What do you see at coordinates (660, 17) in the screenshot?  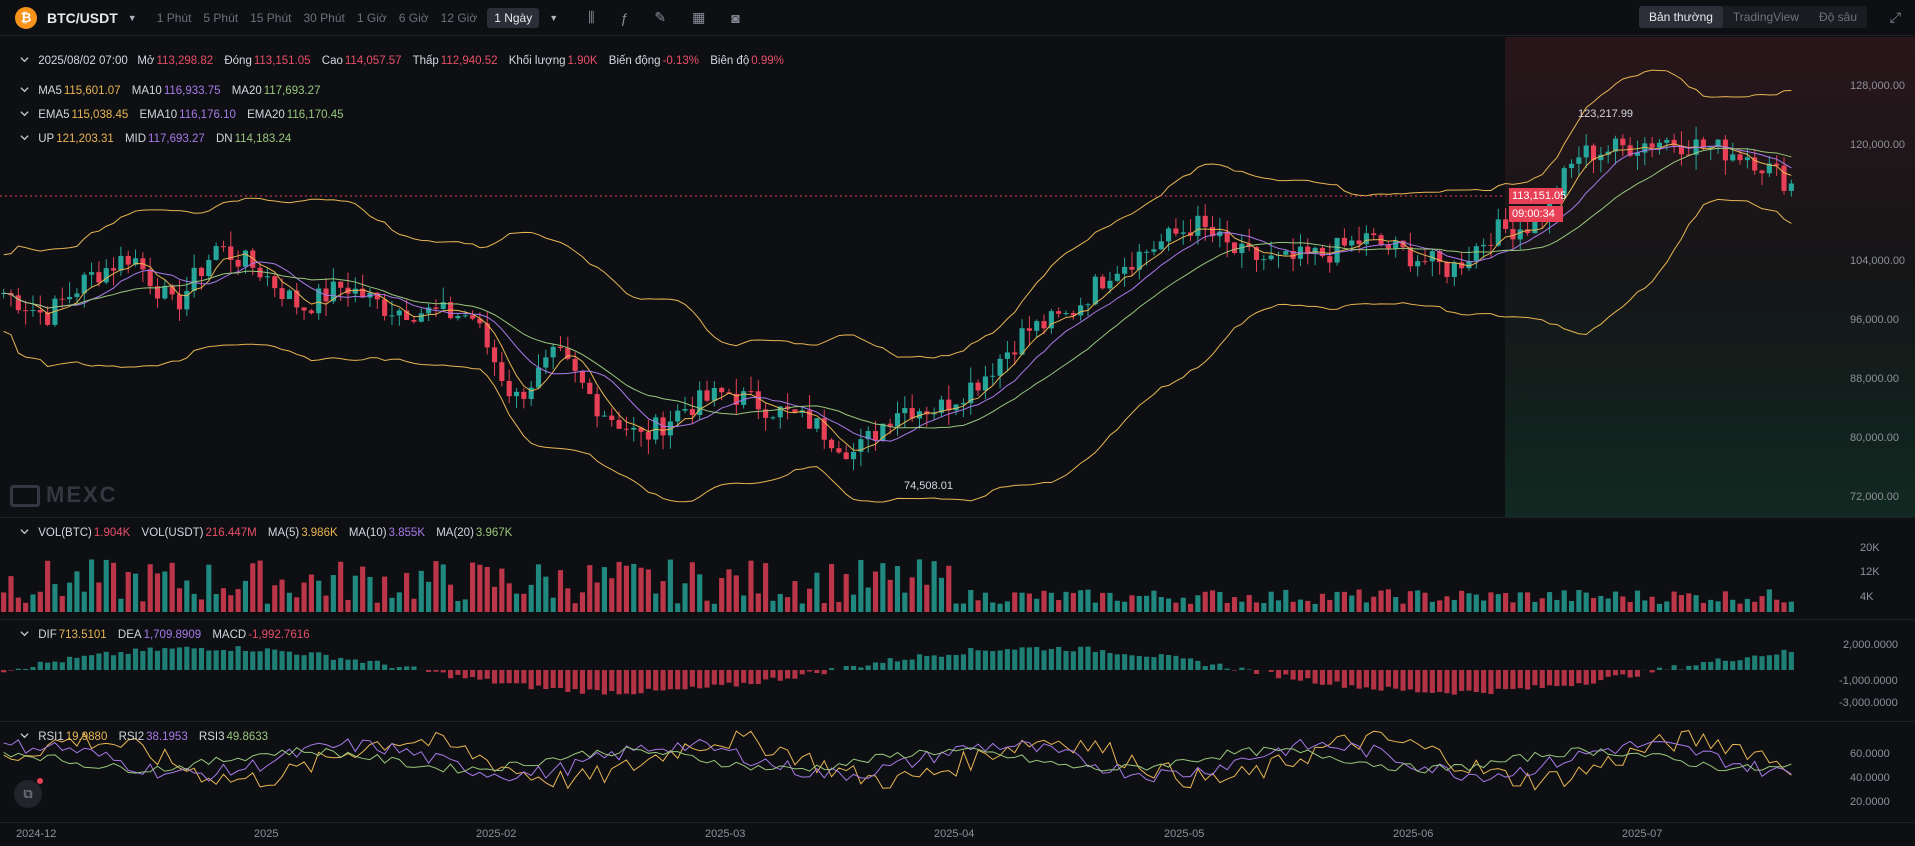 I see `draw-icon: ✎` at bounding box center [660, 17].